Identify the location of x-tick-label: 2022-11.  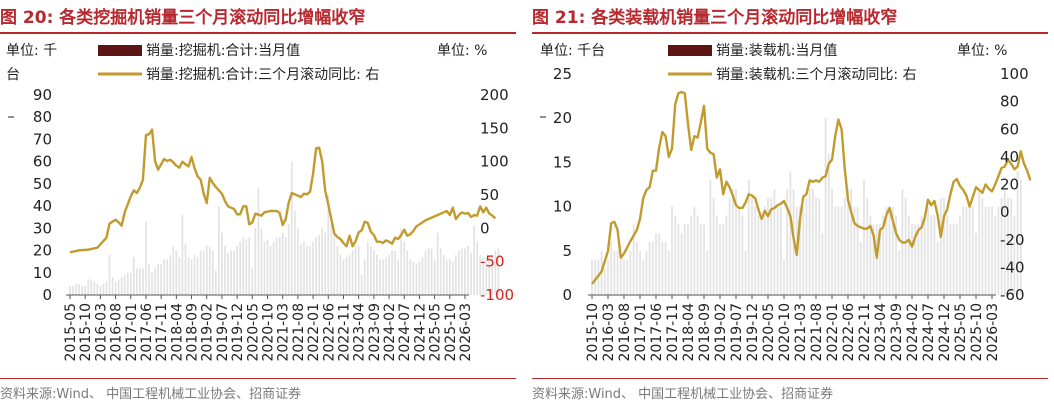
(344, 332).